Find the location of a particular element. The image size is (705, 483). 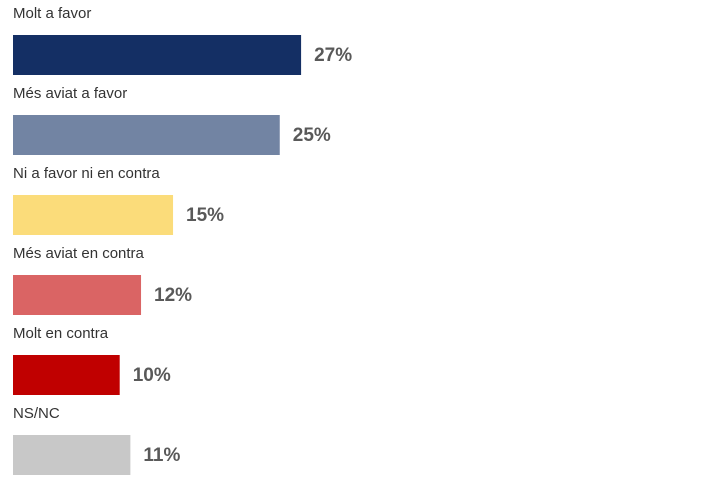

category-label: Més aviat a favor is located at coordinates (70, 93).